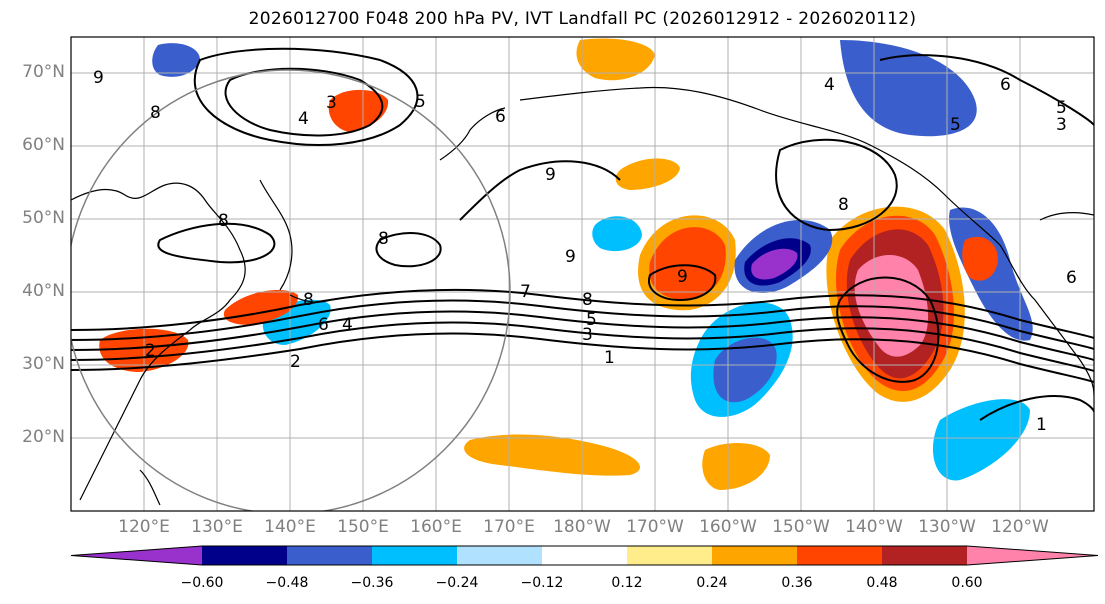 The width and height of the screenshot is (1105, 604). What do you see at coordinates (372, 583) in the screenshot?
I see `colorbar-tick-label: −0.36` at bounding box center [372, 583].